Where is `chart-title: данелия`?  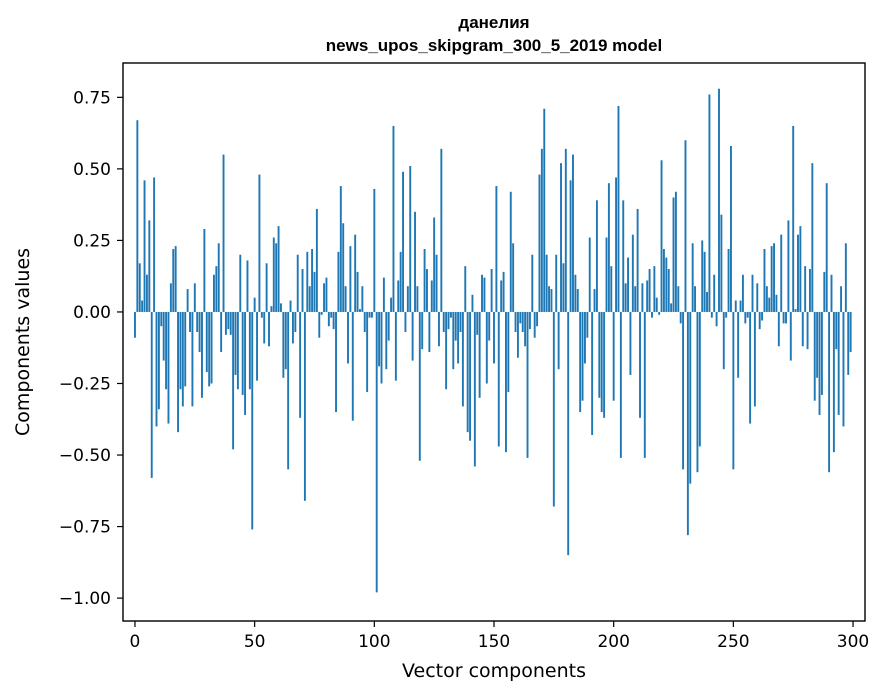 chart-title: данелия is located at coordinates (493, 22).